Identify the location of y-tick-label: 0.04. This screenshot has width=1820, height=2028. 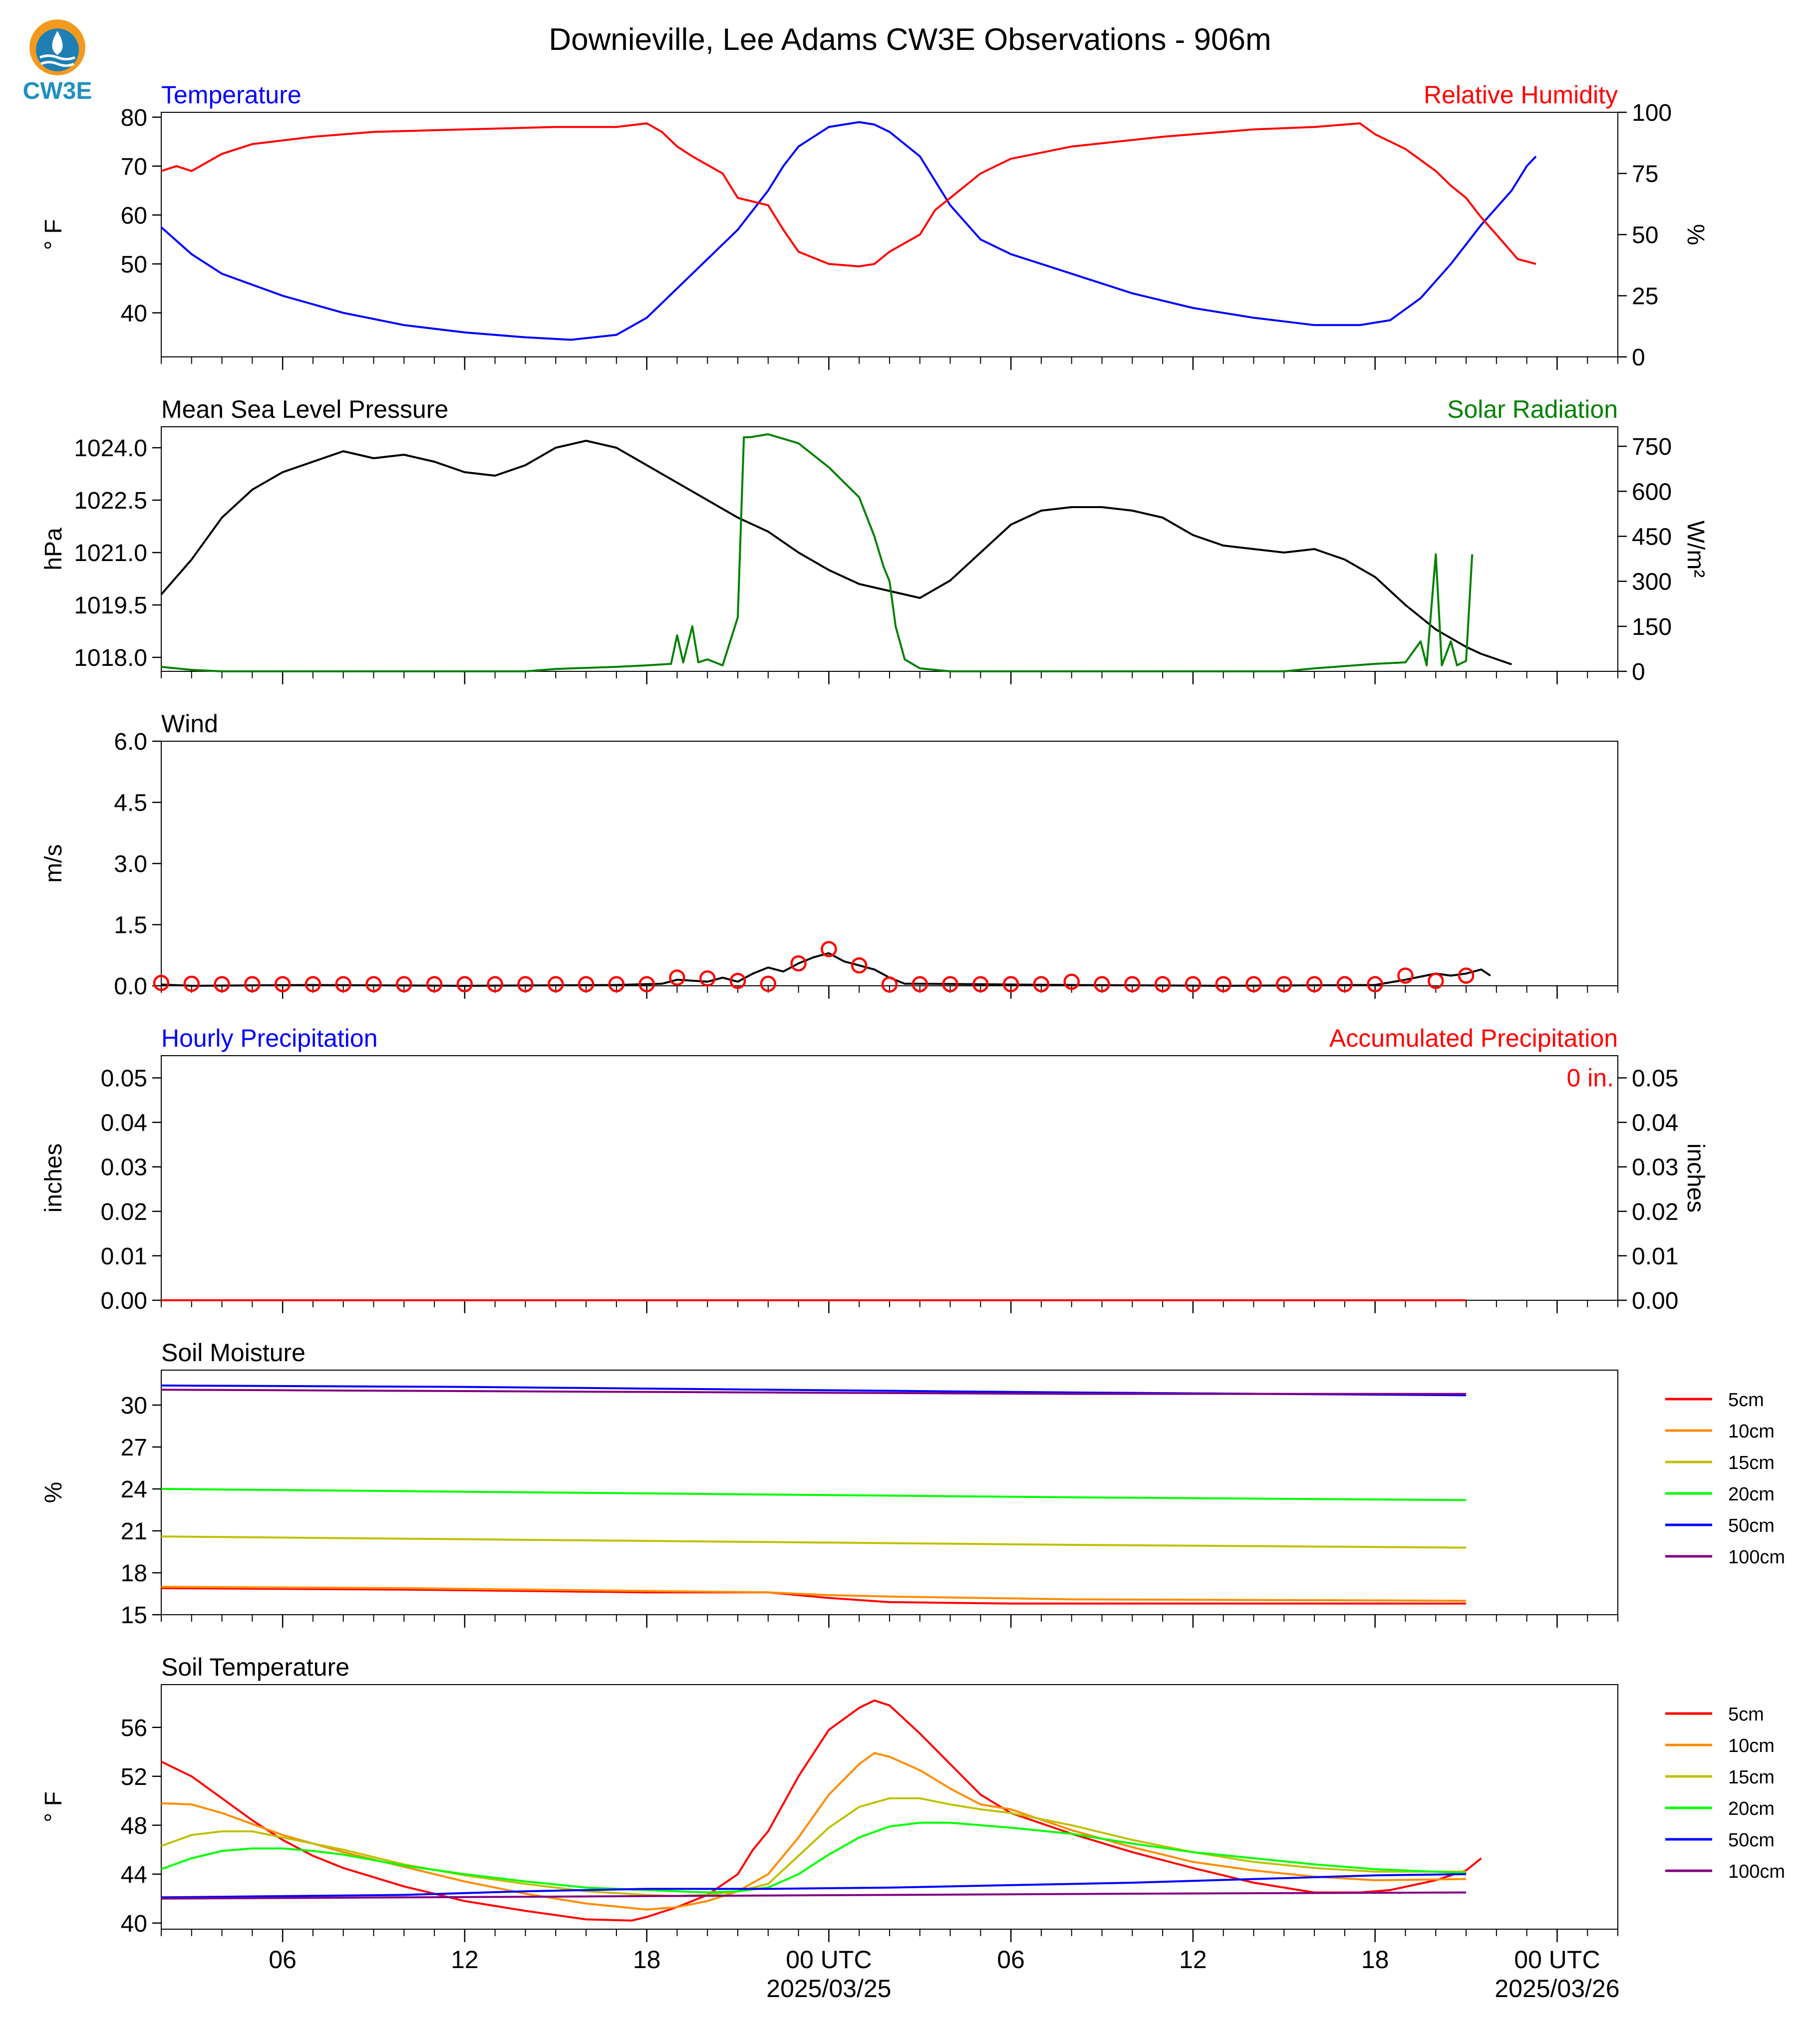
(124, 1123).